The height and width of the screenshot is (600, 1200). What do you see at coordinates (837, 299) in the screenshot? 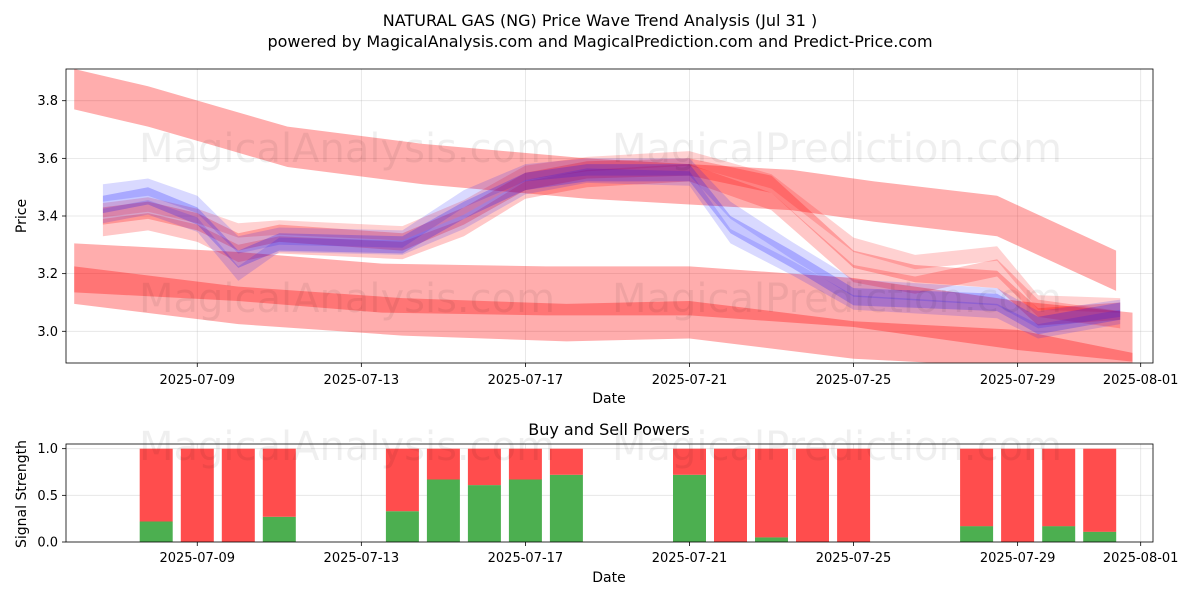
I see `watermark-4: MagicalPrediction.com` at bounding box center [837, 299].